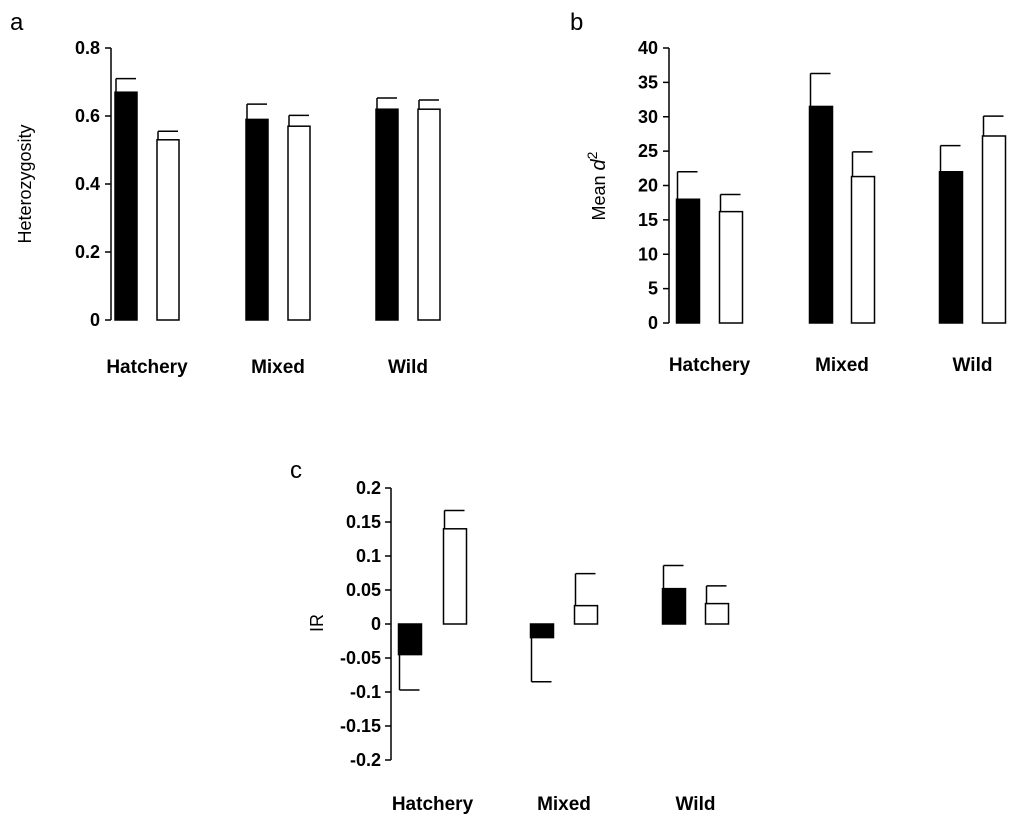 The height and width of the screenshot is (818, 1011). Describe the element at coordinates (648, 151) in the screenshot. I see `y-tick-label: 25` at that location.